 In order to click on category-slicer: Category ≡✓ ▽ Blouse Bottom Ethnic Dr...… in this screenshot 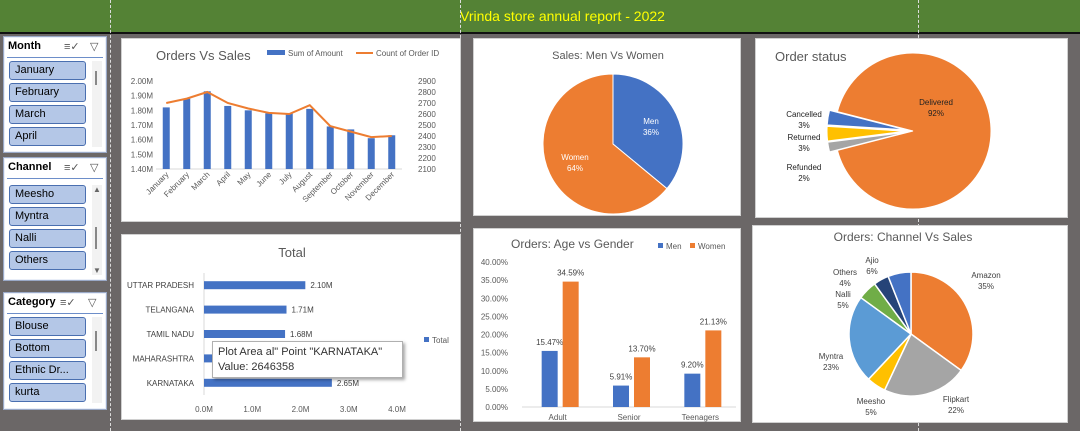, I will do `click(55, 351)`.